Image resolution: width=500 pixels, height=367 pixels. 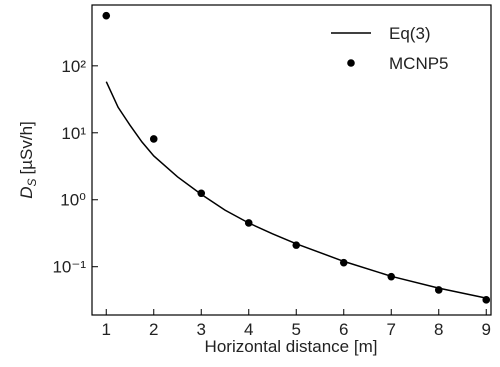 What do you see at coordinates (69, 267) in the screenshot?
I see `y-tick-label: 10⁻¹` at bounding box center [69, 267].